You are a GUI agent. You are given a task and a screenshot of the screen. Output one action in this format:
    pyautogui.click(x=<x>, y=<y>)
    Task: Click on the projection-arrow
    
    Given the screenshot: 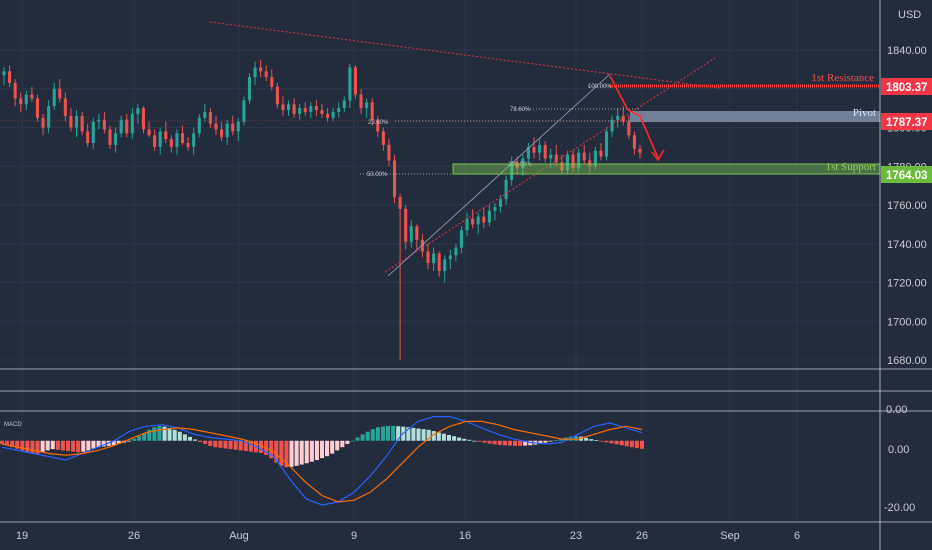 What is the action you would take?
    pyautogui.click(x=637, y=118)
    